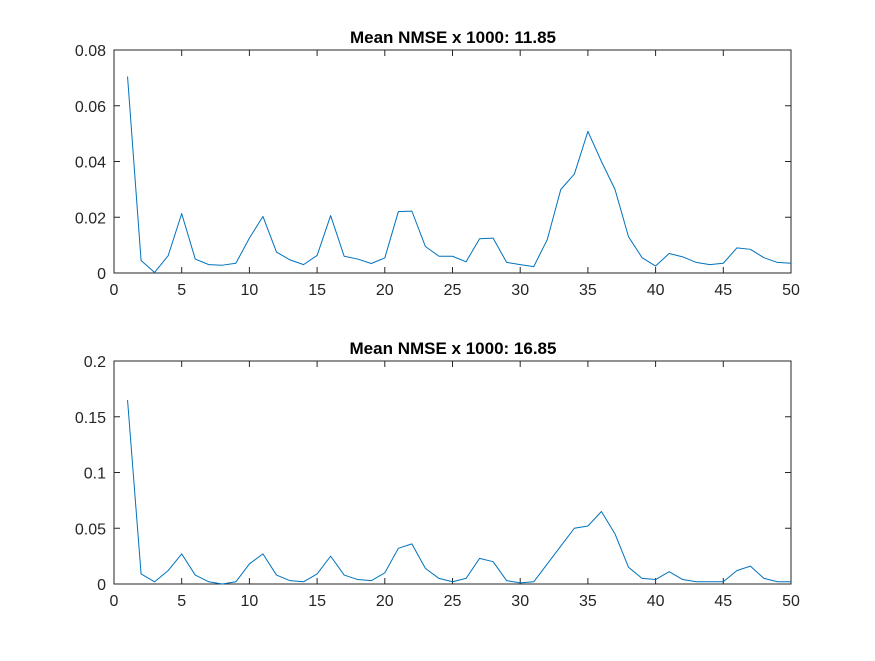  Describe the element at coordinates (520, 601) in the screenshot. I see `bottom-xtick-label: 30` at that location.